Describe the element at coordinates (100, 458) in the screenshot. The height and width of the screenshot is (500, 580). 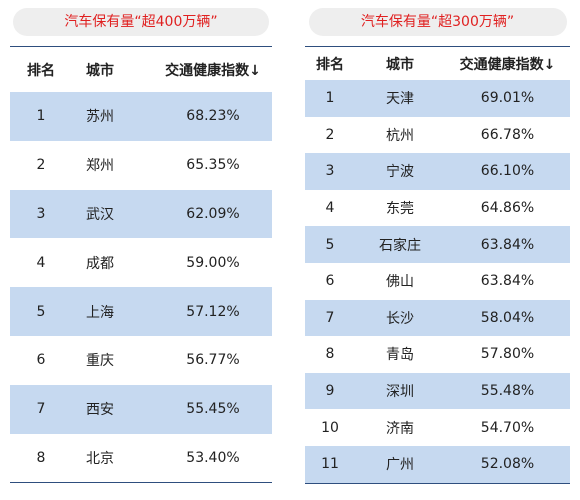
I see `city-cell: 北京` at that location.